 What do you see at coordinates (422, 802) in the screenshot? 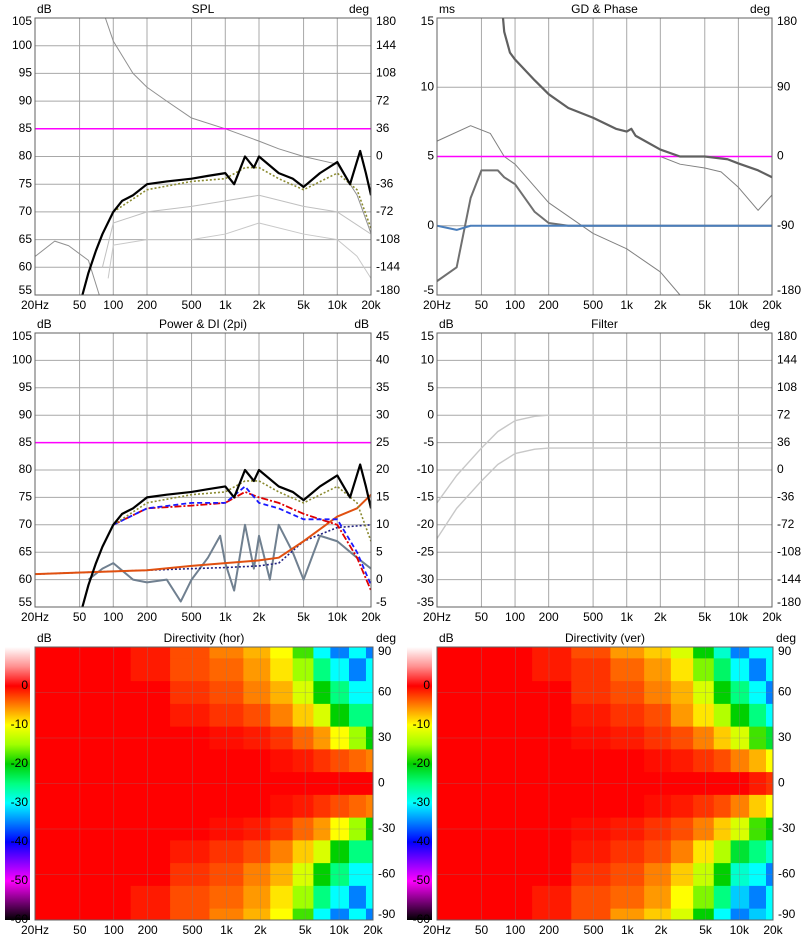
I see `colorbar-tick-label: -30` at bounding box center [422, 802].